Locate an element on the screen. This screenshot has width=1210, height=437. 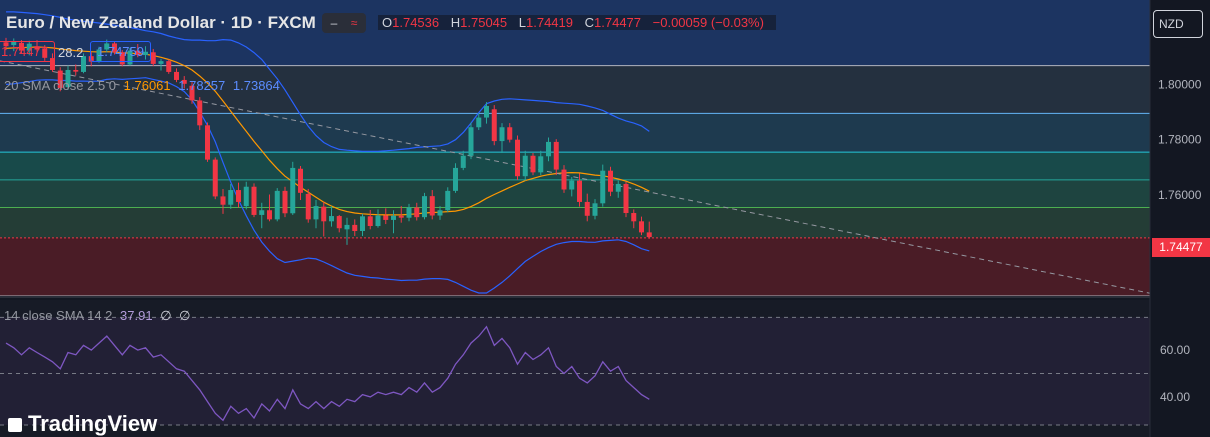
ohlc-close: 1.74477 is located at coordinates (618, 22).